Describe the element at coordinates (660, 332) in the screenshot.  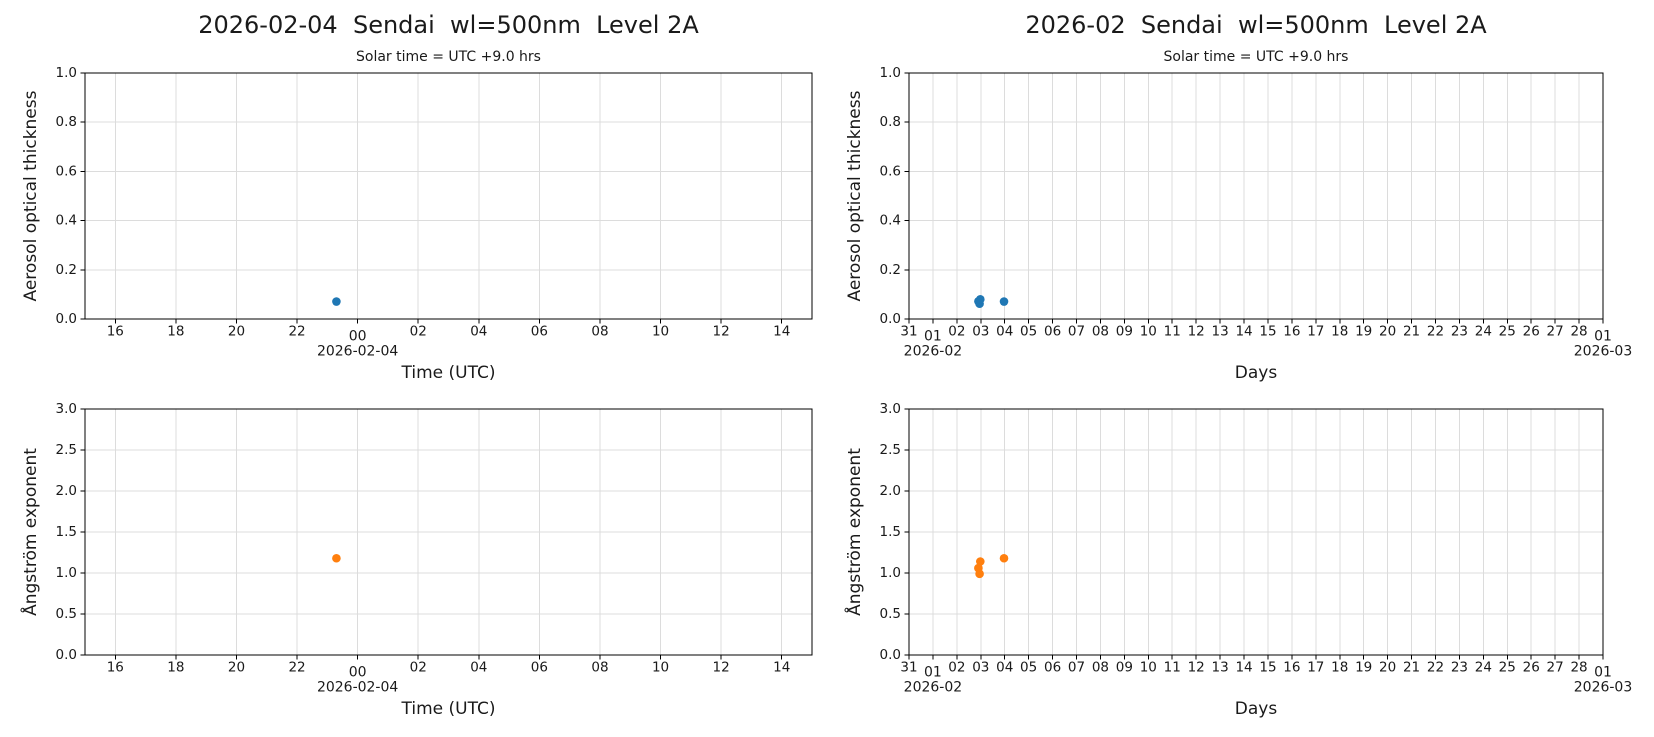
I see `x-tick-label: 10` at that location.